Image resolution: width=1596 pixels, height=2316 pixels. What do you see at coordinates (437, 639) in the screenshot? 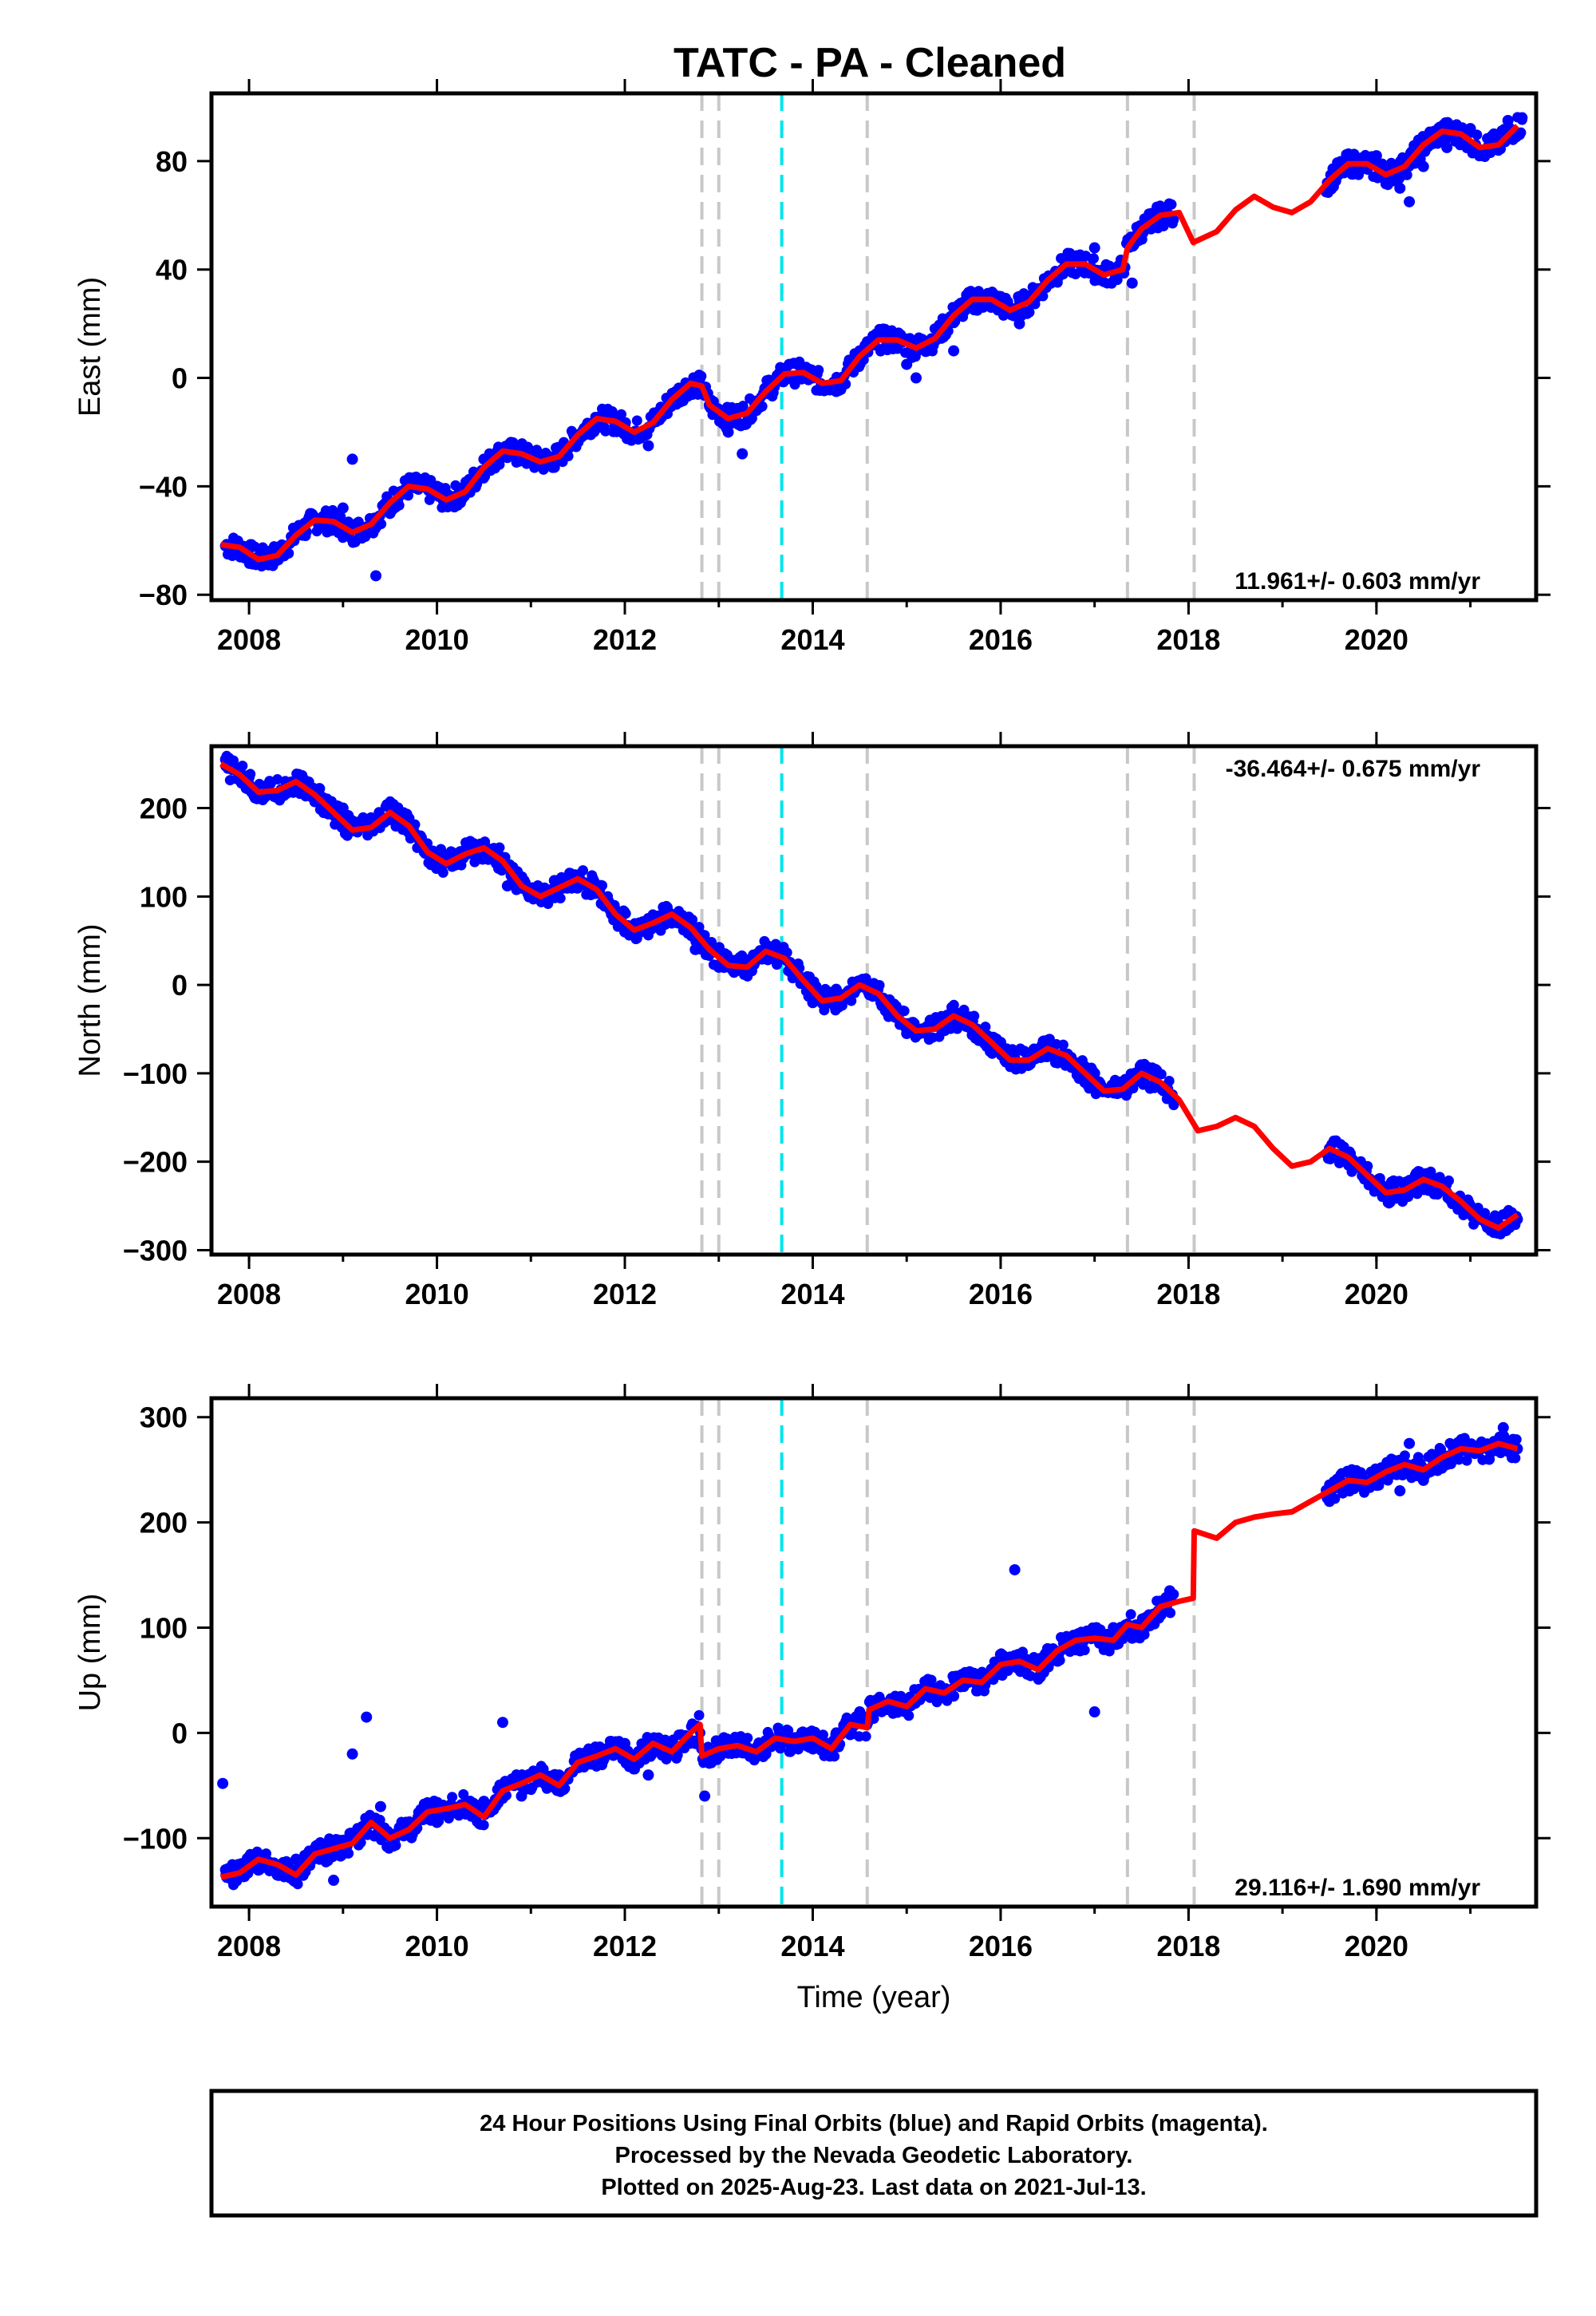
I see `east-xtick-label: 2010` at bounding box center [437, 639].